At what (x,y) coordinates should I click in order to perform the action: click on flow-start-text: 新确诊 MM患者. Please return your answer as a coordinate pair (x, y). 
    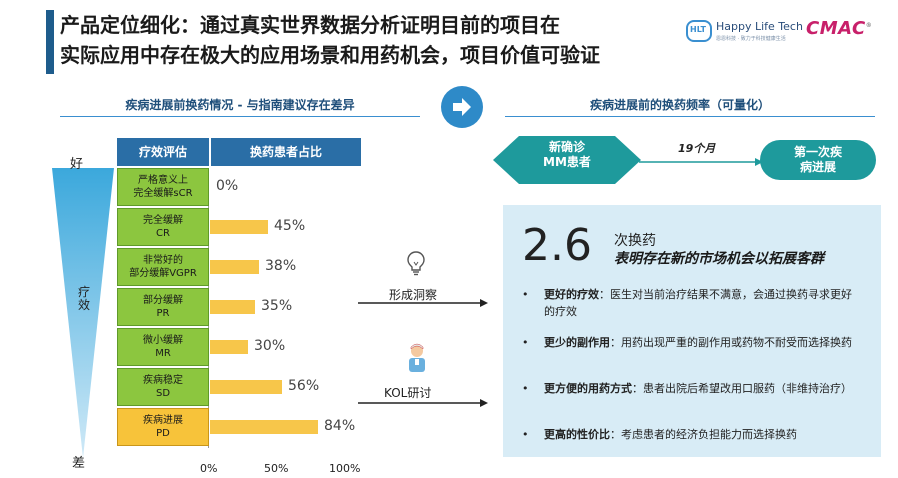
    Looking at the image, I should click on (567, 155).